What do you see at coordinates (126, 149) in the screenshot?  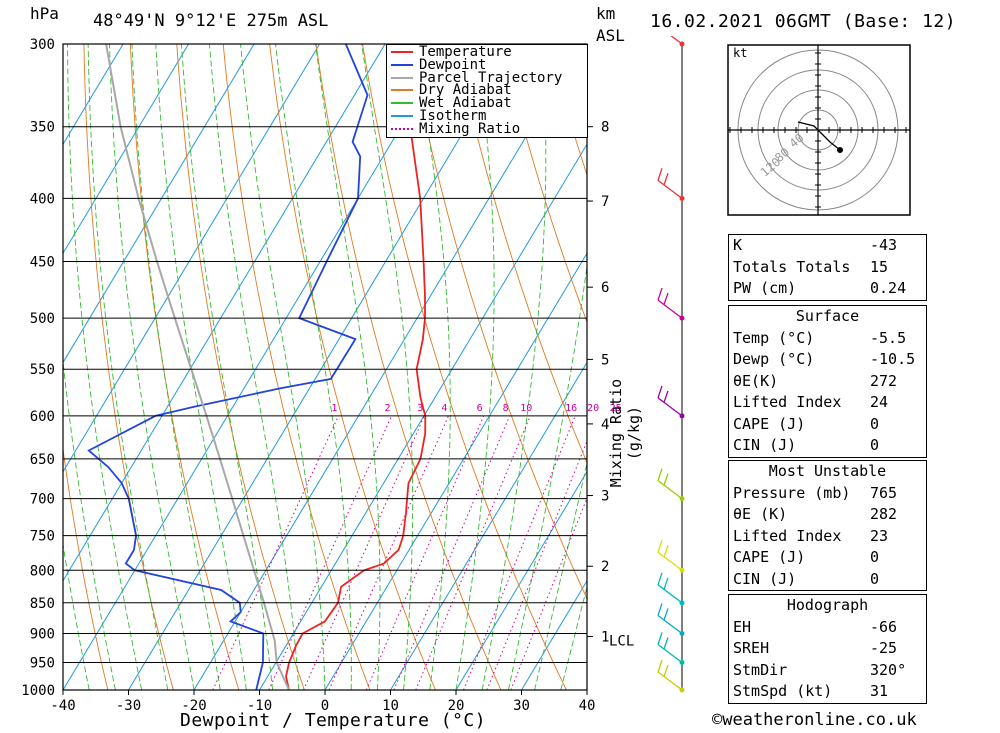 I see `isotherm-line` at bounding box center [126, 149].